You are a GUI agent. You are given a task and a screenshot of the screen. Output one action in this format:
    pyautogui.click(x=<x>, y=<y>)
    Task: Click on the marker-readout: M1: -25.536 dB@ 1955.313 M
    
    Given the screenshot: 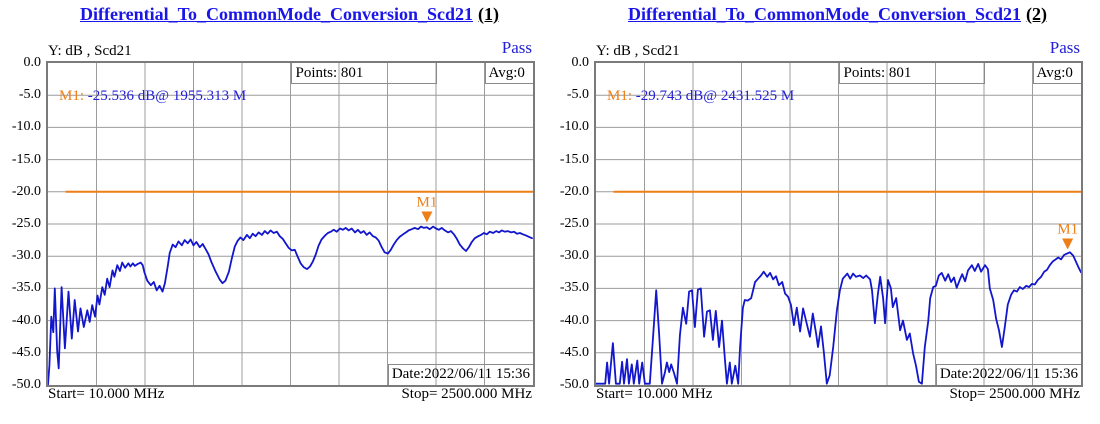 What is the action you would take?
    pyautogui.click(x=152, y=96)
    